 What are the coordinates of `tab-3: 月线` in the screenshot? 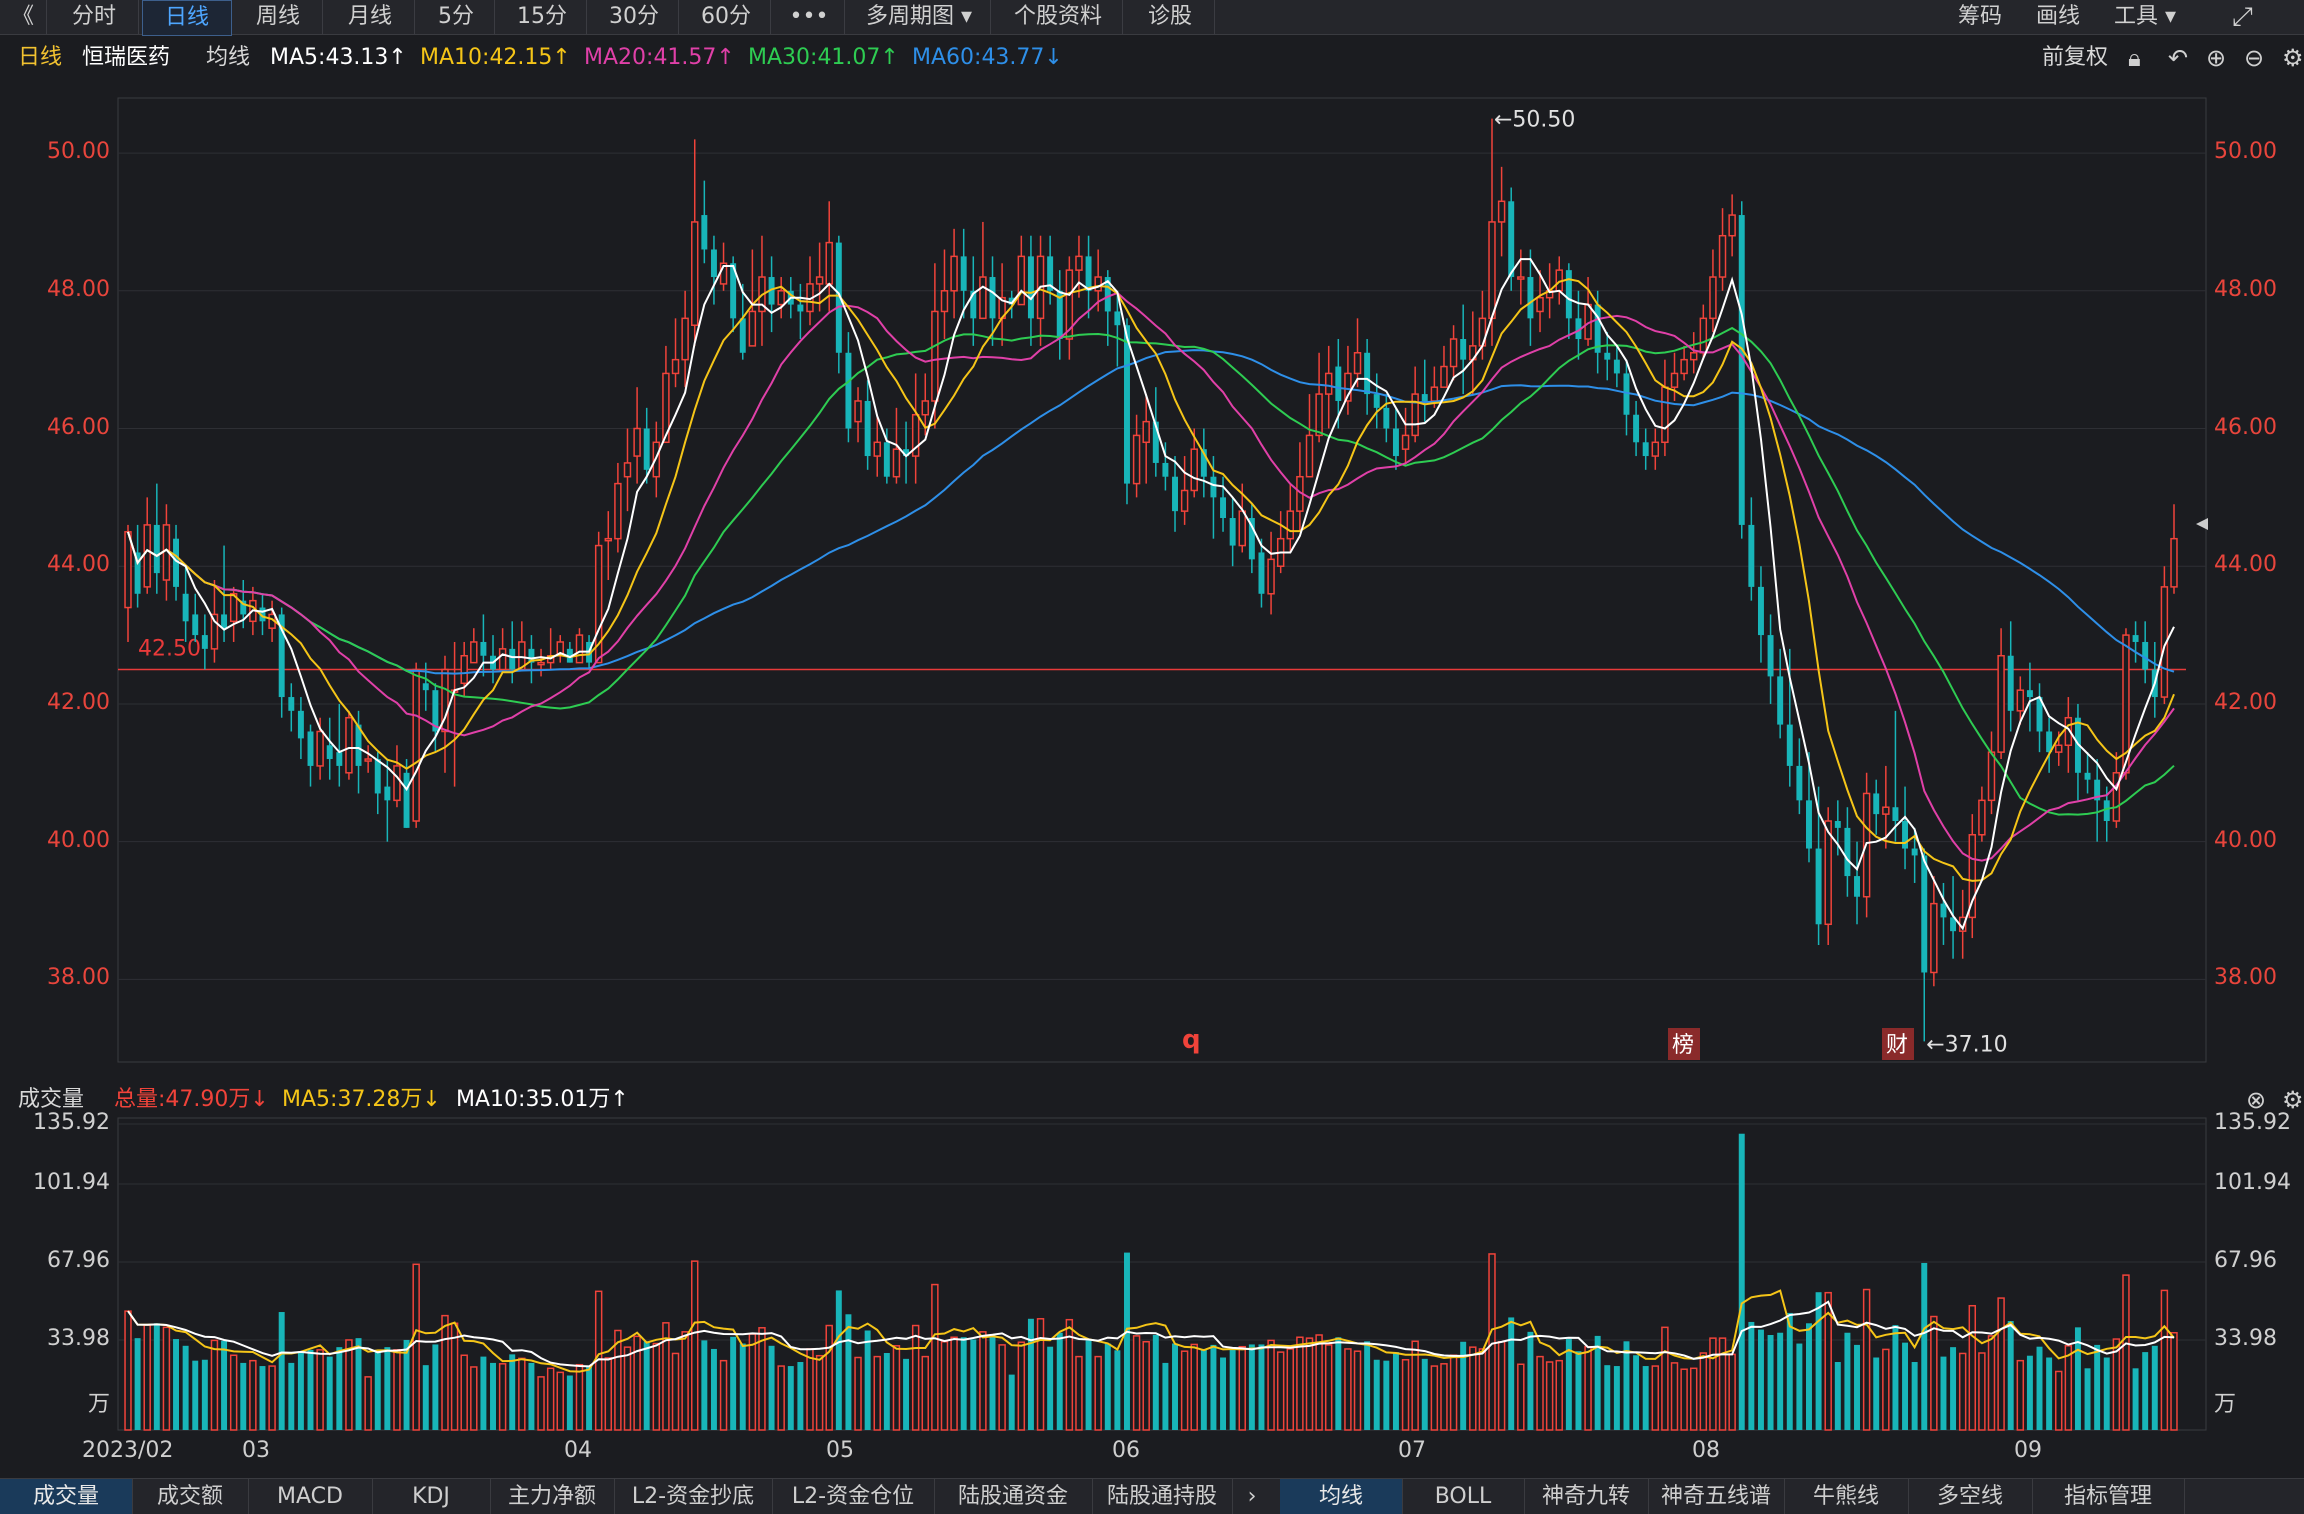 It's located at (370, 17).